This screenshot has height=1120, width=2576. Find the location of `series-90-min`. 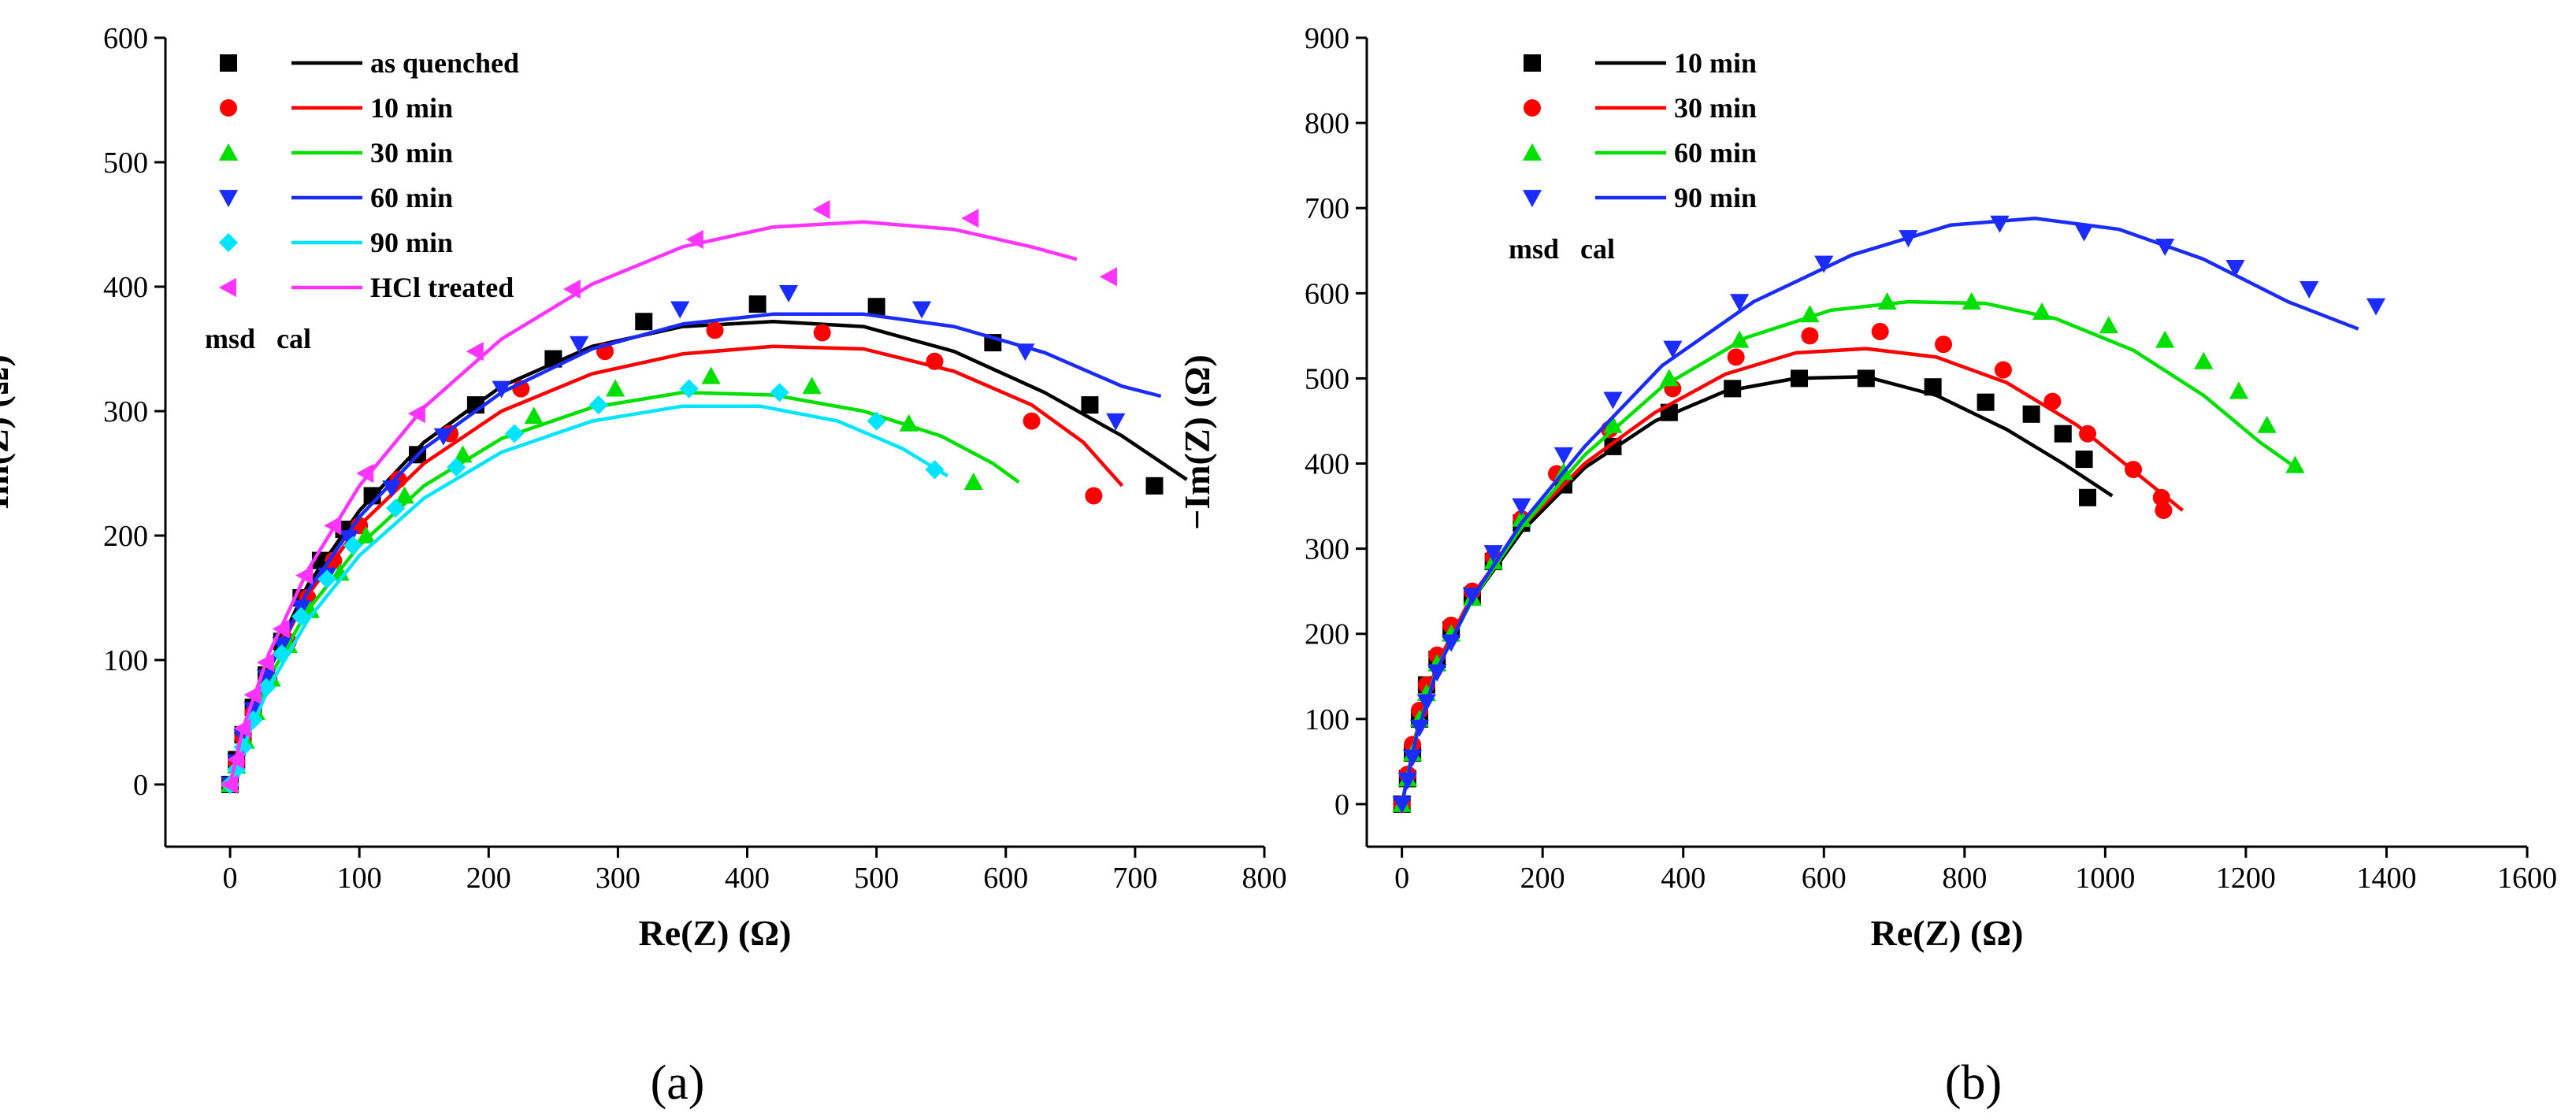

series-90-min is located at coordinates (584, 587).